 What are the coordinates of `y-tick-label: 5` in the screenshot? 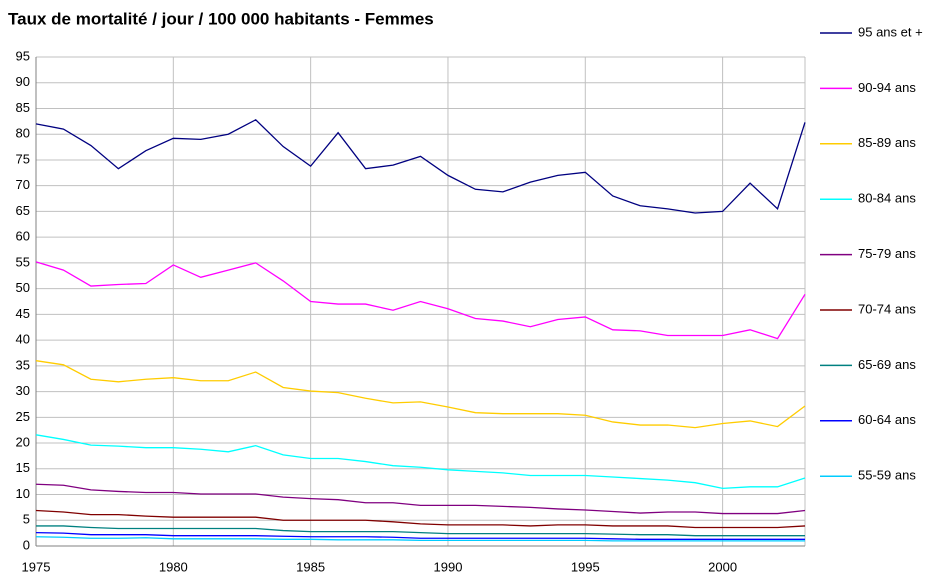 It's located at (26, 519).